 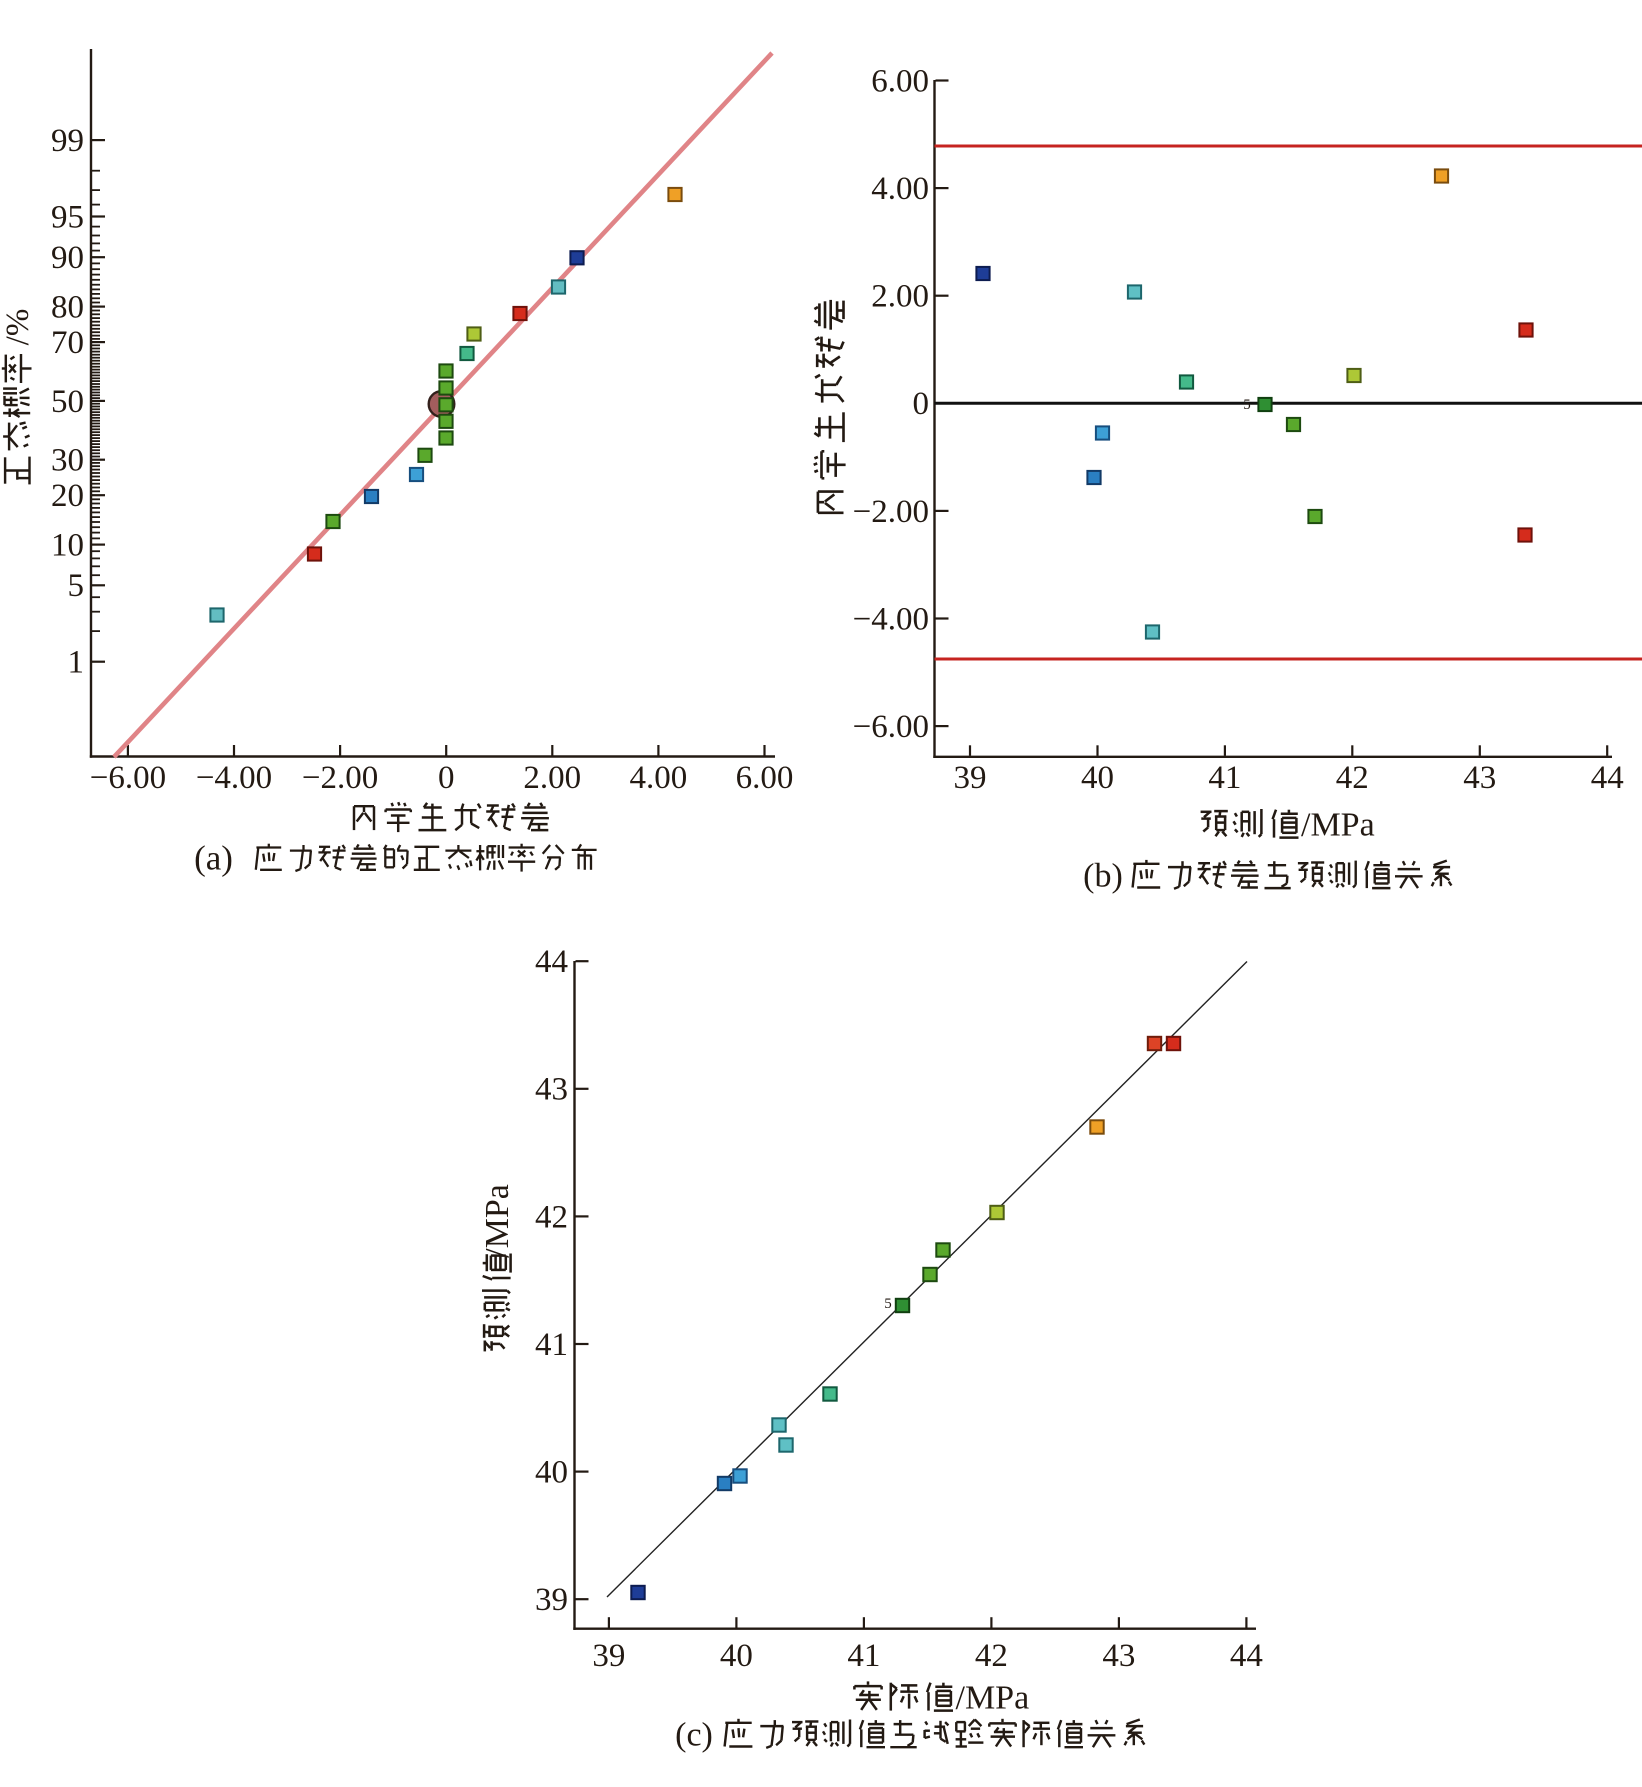 What do you see at coordinates (67, 402) in the screenshot?
I see `svg-text: 50` at bounding box center [67, 402].